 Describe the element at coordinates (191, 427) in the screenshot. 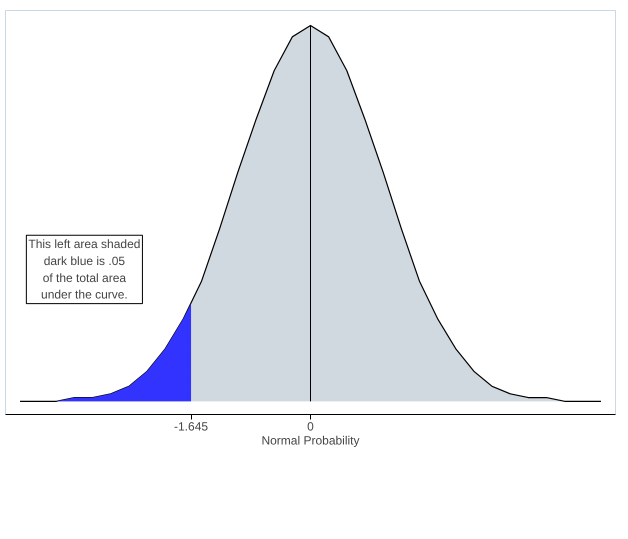

I see `x-tick-label: -1.645` at that location.